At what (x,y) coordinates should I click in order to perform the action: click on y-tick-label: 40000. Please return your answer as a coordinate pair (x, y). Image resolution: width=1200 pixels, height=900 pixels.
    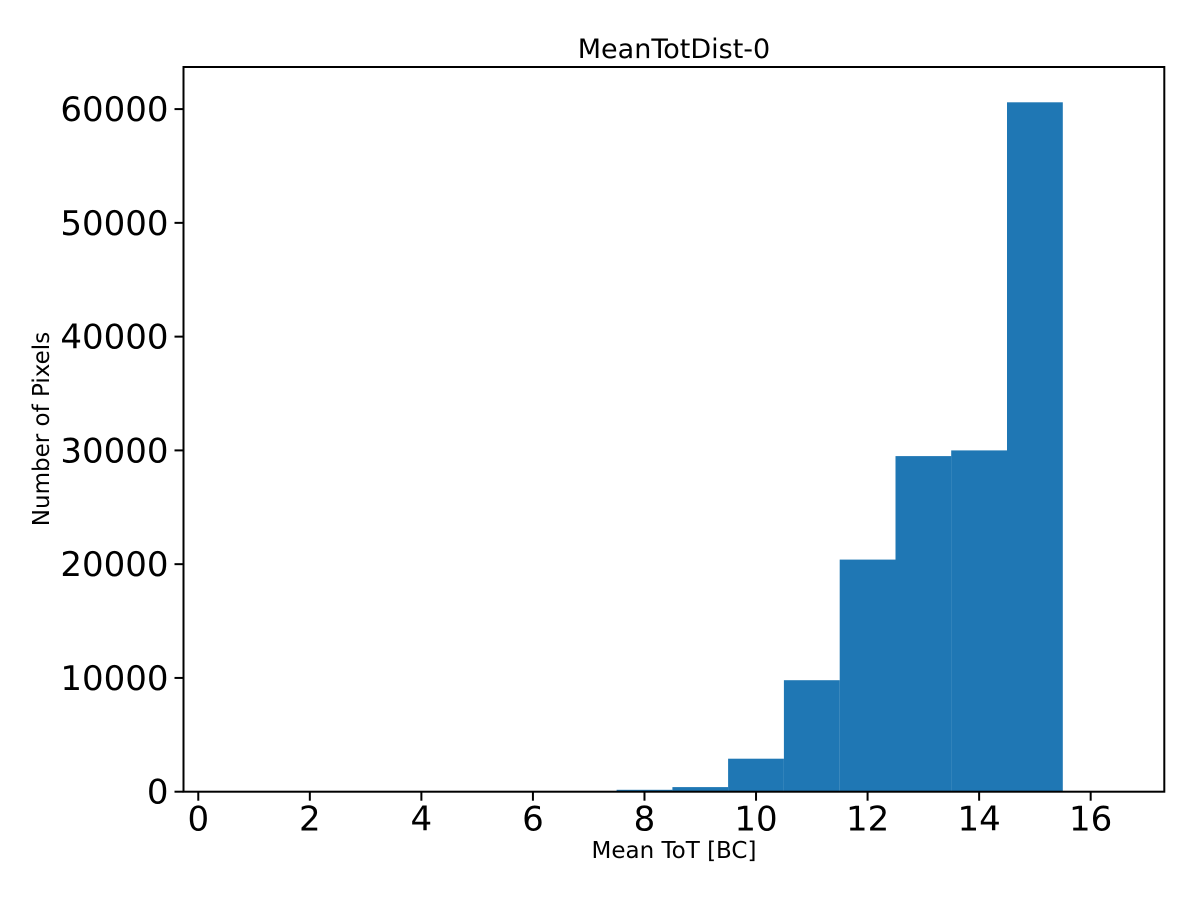
    Looking at the image, I should click on (114, 338).